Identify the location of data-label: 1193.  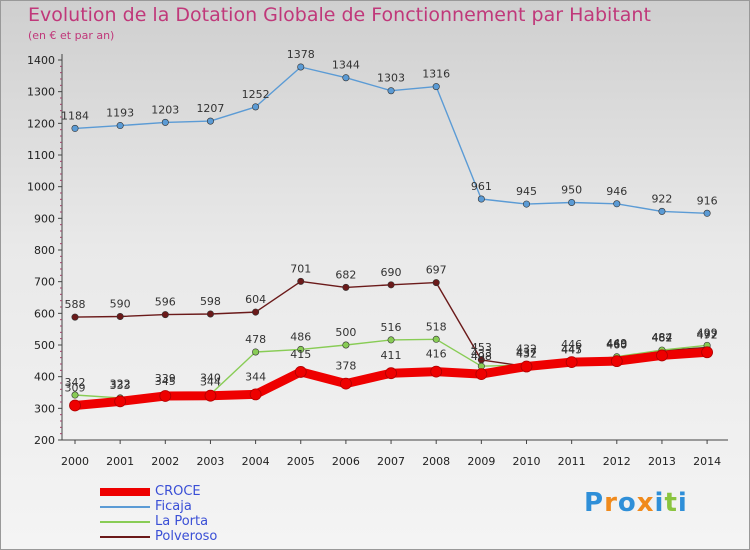
(120, 113).